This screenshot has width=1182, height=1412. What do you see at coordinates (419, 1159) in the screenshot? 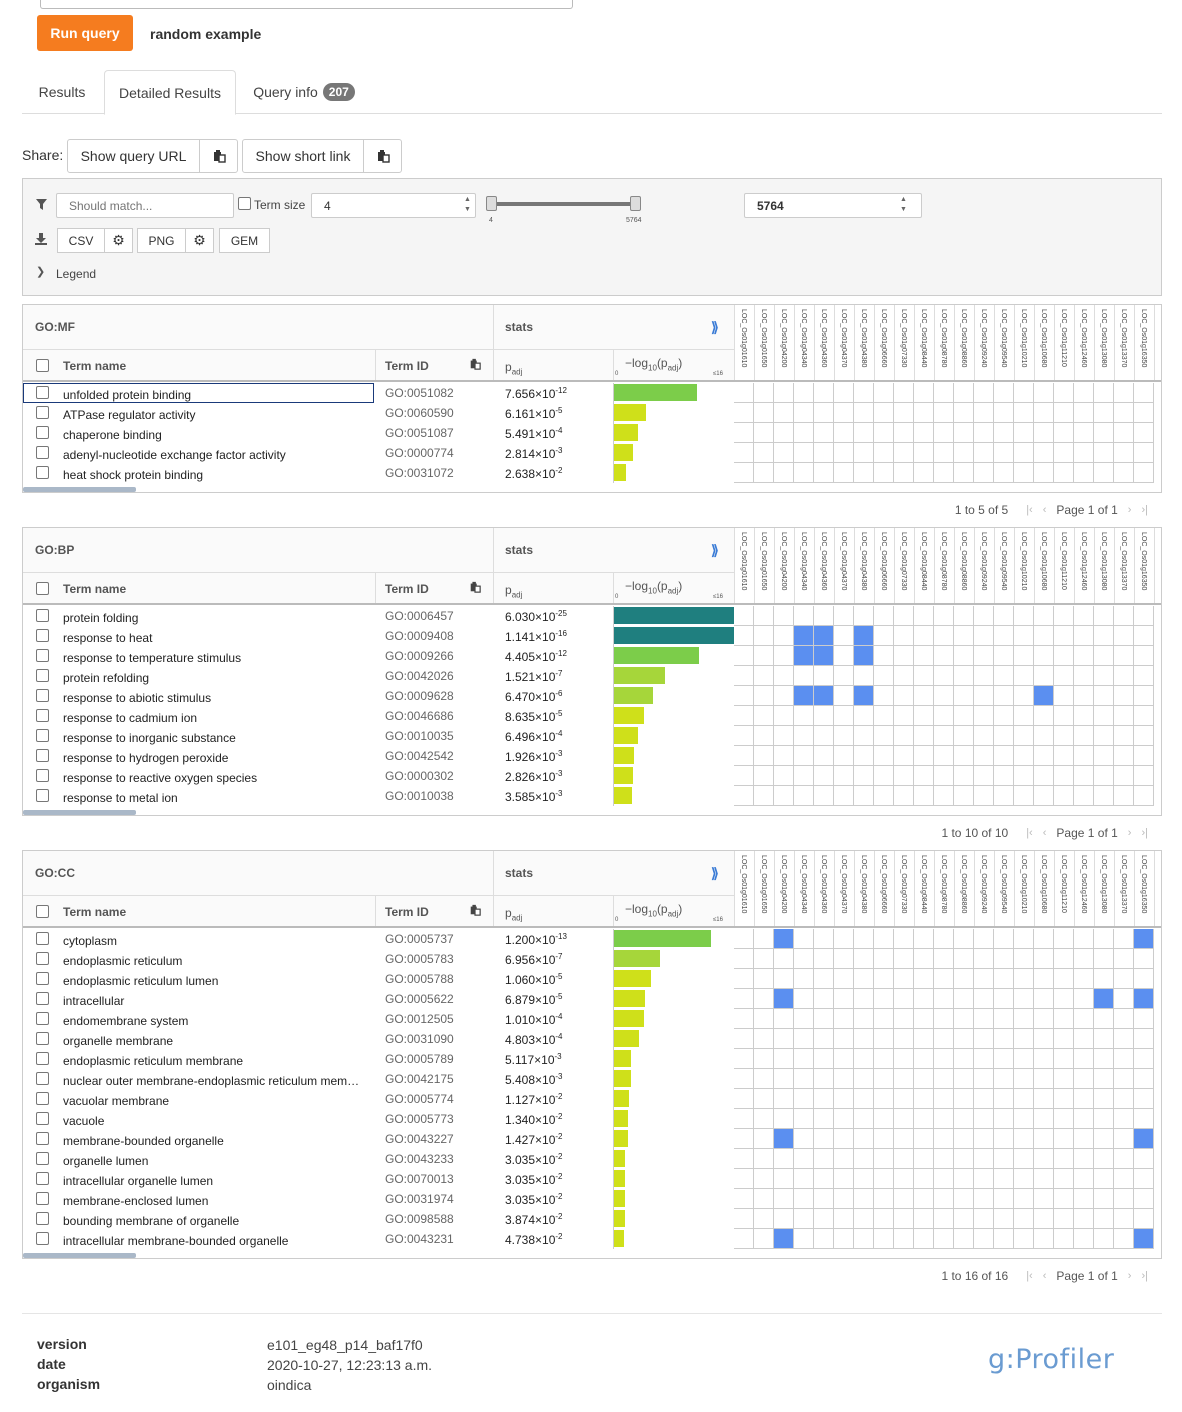
I see `term-id: GO:0043233` at bounding box center [419, 1159].